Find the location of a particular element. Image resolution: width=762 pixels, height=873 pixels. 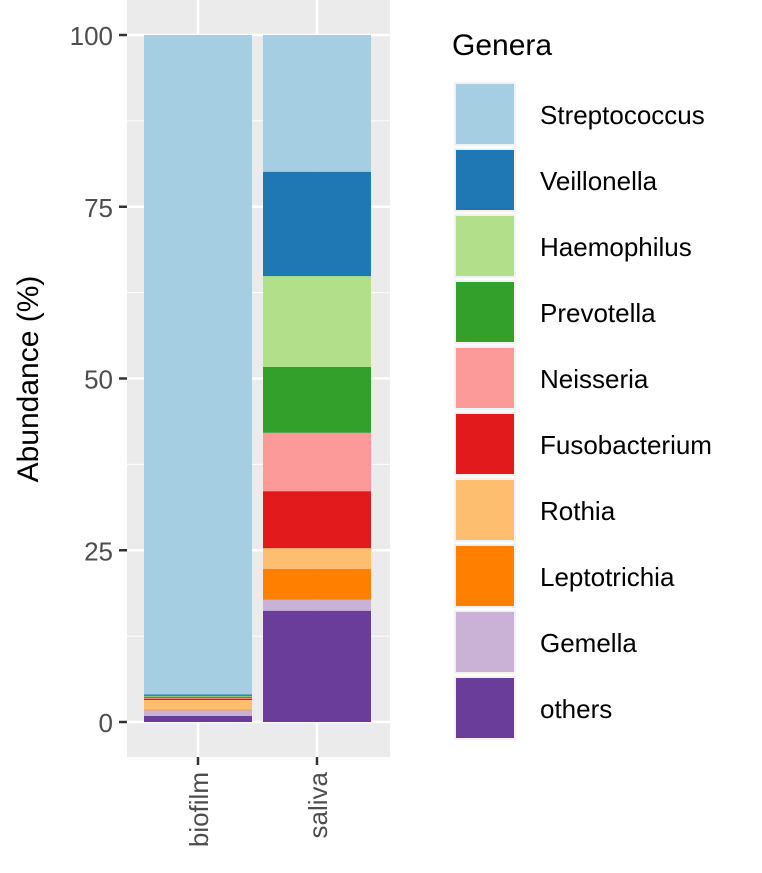

bar-saliva-fusobacterium is located at coordinates (317, 520).